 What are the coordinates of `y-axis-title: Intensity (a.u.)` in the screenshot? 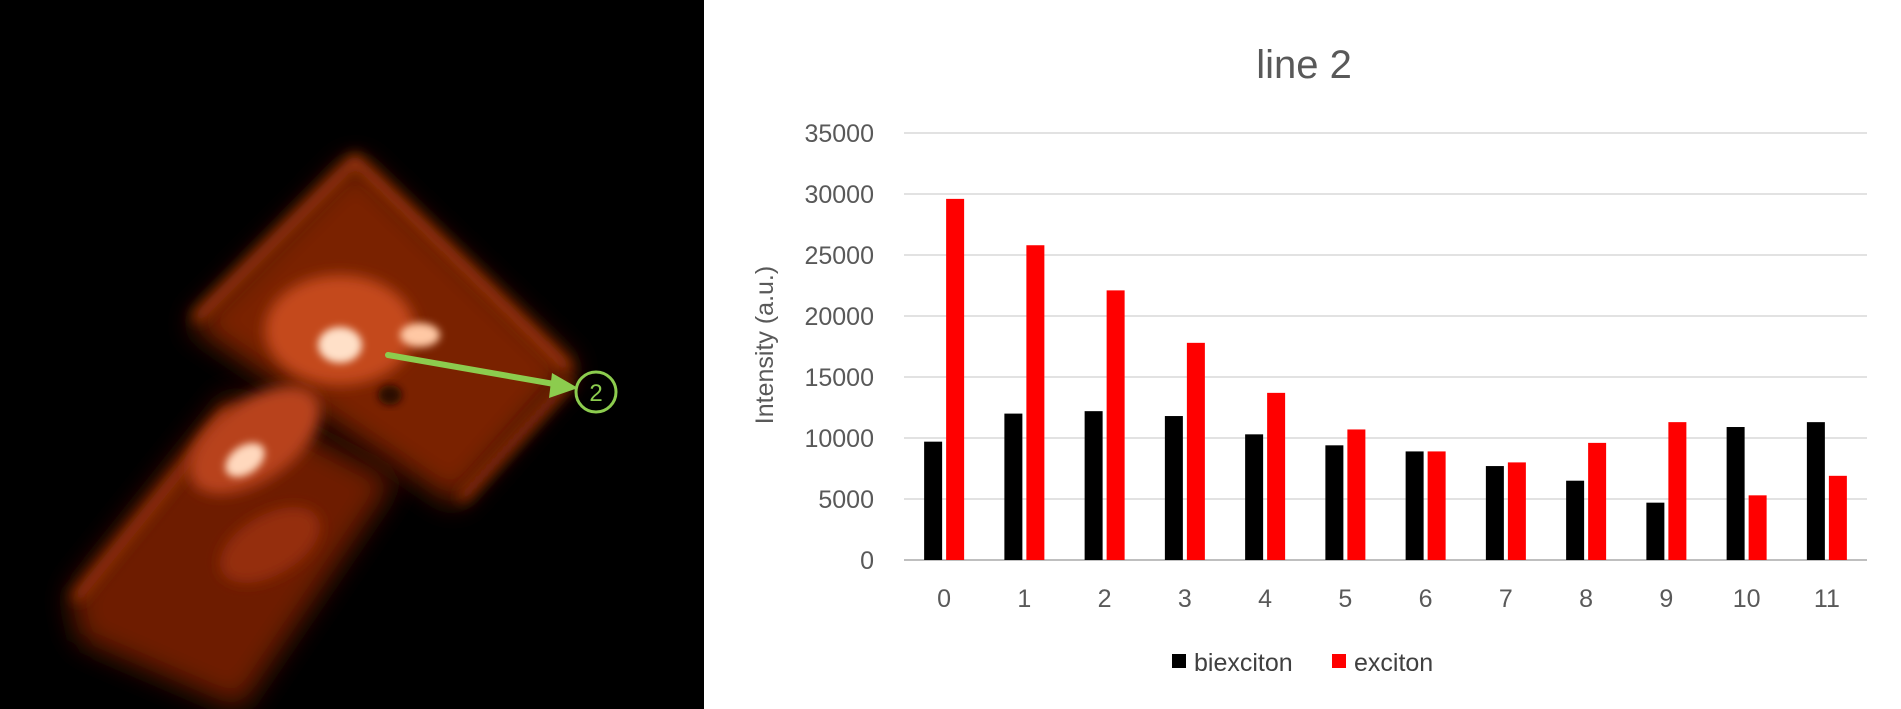 It's located at (765, 345).